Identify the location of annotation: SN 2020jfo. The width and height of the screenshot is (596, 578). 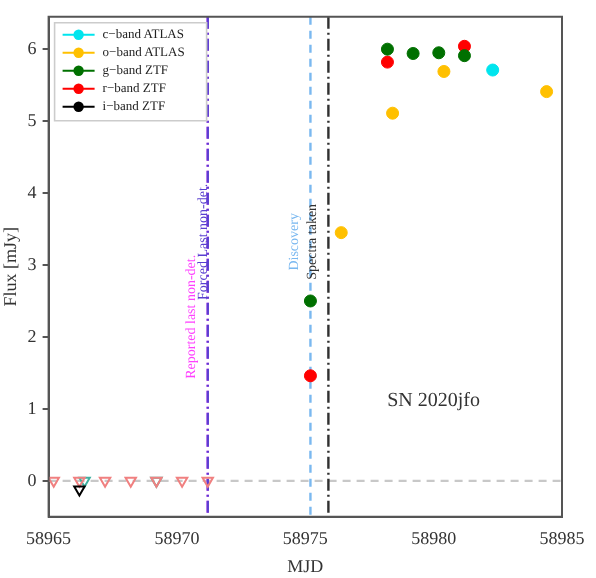
(434, 401).